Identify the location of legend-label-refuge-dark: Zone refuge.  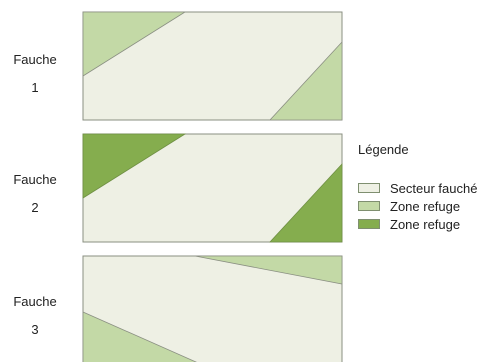
(425, 224).